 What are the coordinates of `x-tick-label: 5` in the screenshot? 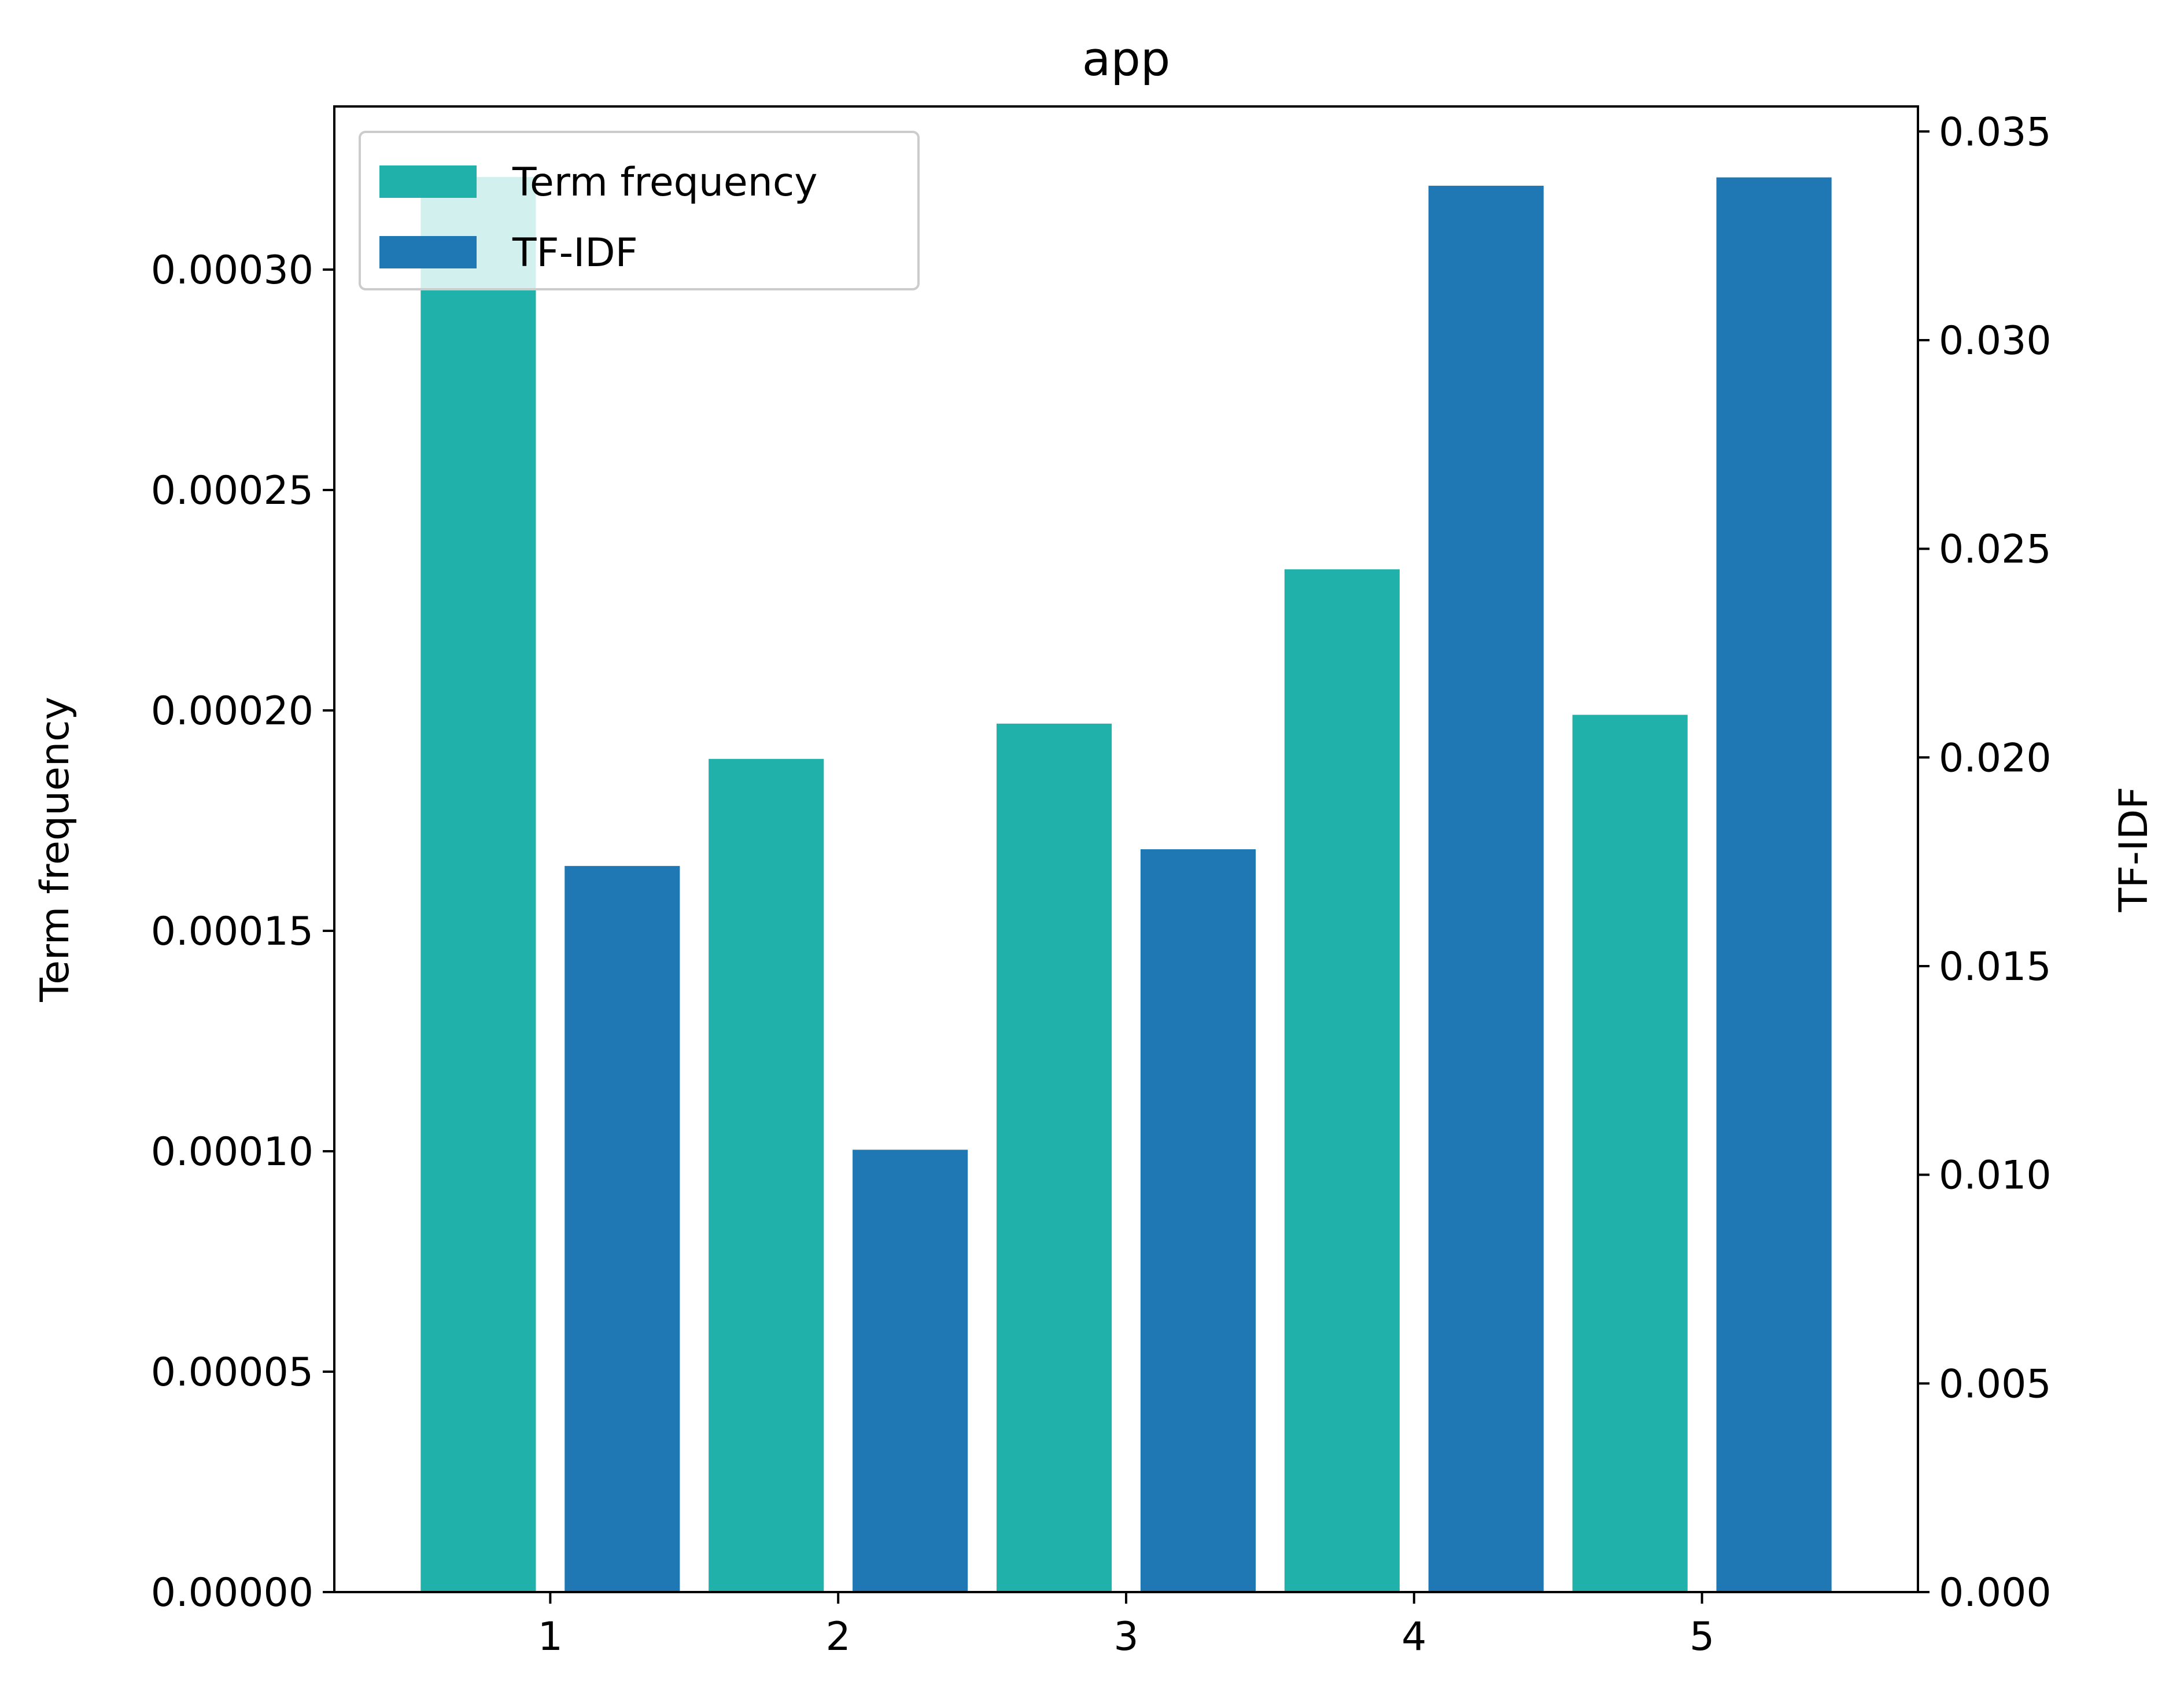 It's located at (1701, 1637).